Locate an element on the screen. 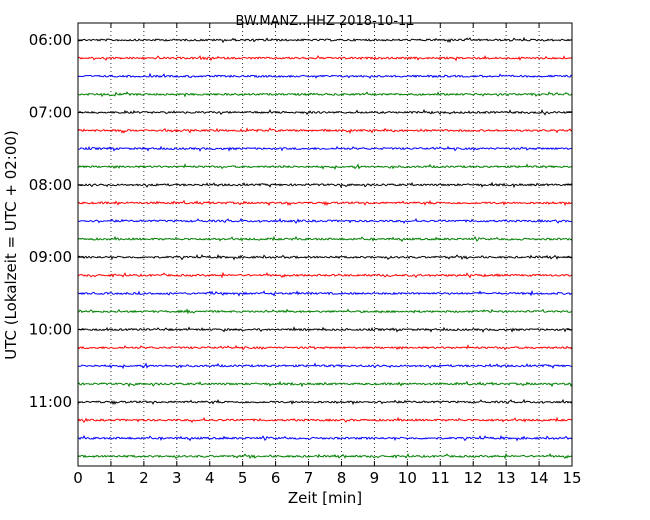 Image resolution: width=650 pixels, height=520 pixels. x-tick-label: 6 is located at coordinates (276, 478).